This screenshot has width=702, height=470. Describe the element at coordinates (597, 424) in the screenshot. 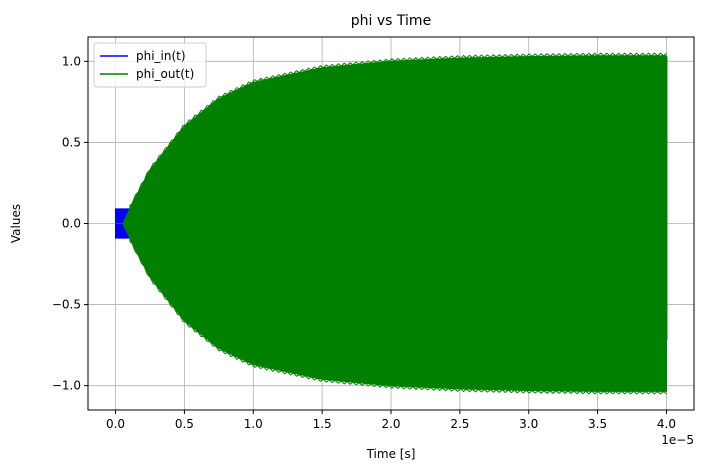

I see `x-tick-label: 3.5` at that location.